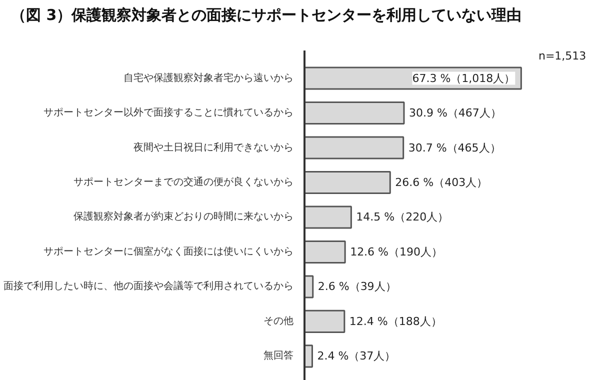 The image size is (600, 380). Describe the element at coordinates (184, 216) in the screenshot. I see `y-tick-label: 保護観察対象者が約束どおりの時間に来ないから` at that location.